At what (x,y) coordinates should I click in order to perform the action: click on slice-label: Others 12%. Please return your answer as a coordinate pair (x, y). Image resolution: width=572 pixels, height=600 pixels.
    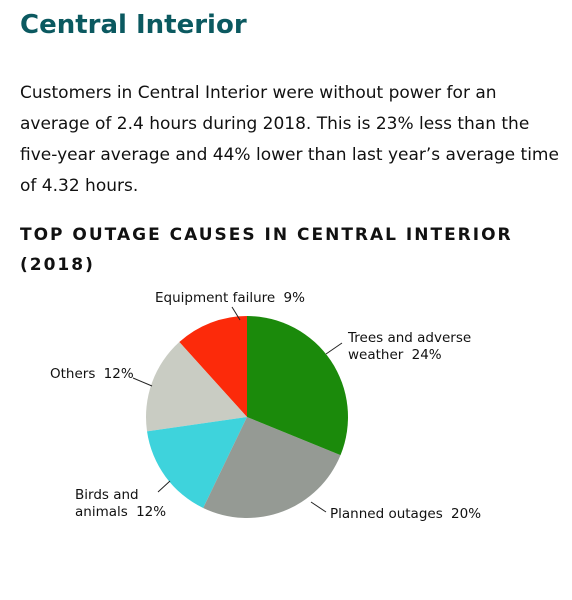
    Looking at the image, I should click on (110, 374).